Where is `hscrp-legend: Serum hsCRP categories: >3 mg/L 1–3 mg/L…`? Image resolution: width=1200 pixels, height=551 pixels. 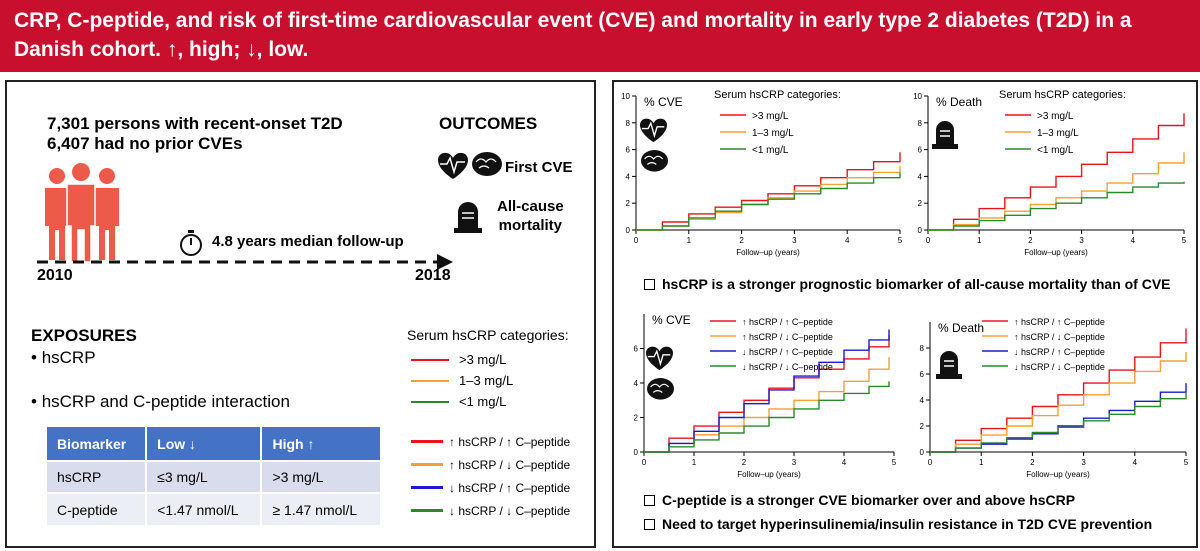 hscrp-legend: Serum hsCRP categories: >3 mg/L 1–3 mg/L… is located at coordinates (502, 369).